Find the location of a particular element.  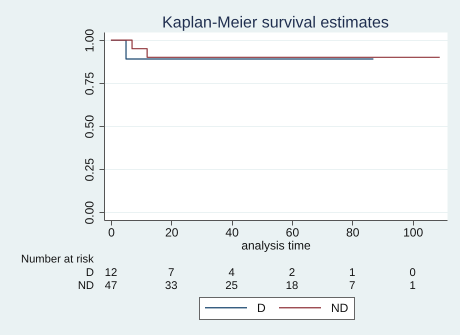

y-tick-label: 0.50 is located at coordinates (89, 126).